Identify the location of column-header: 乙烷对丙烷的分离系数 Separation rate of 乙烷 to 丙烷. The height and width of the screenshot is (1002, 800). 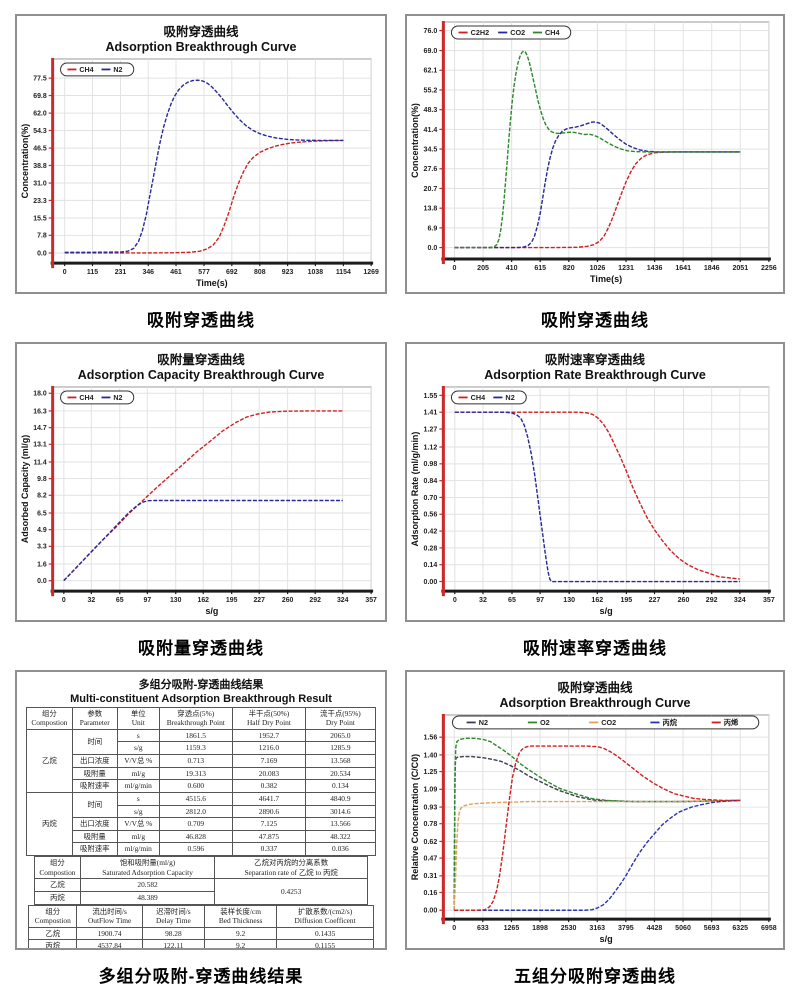
(291, 867).